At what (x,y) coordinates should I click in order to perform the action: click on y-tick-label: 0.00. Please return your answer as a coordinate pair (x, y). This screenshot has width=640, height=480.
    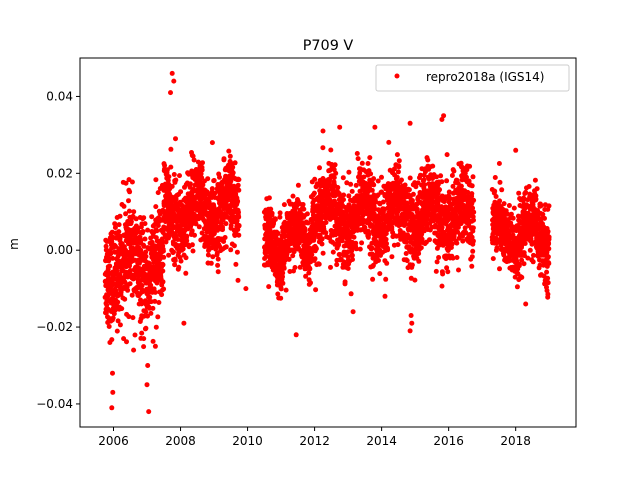
    Looking at the image, I should click on (59, 250).